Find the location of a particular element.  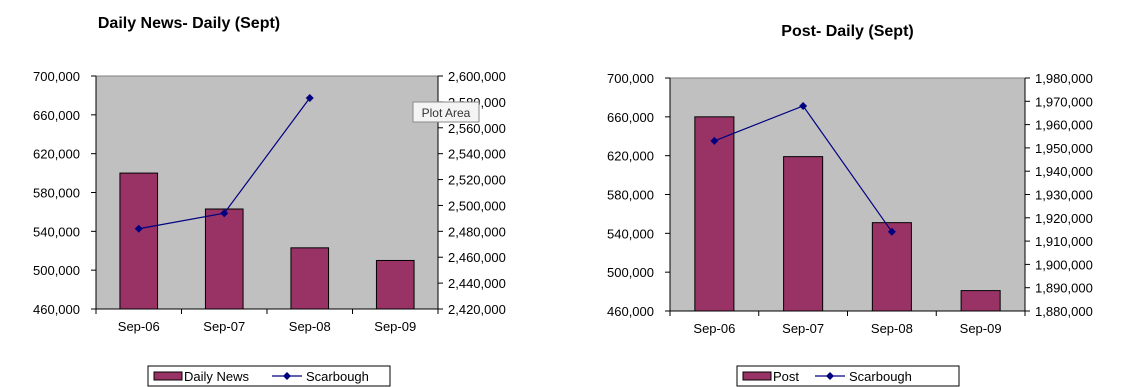

plot-area-tooltip-label: Plot Area is located at coordinates (446, 113).